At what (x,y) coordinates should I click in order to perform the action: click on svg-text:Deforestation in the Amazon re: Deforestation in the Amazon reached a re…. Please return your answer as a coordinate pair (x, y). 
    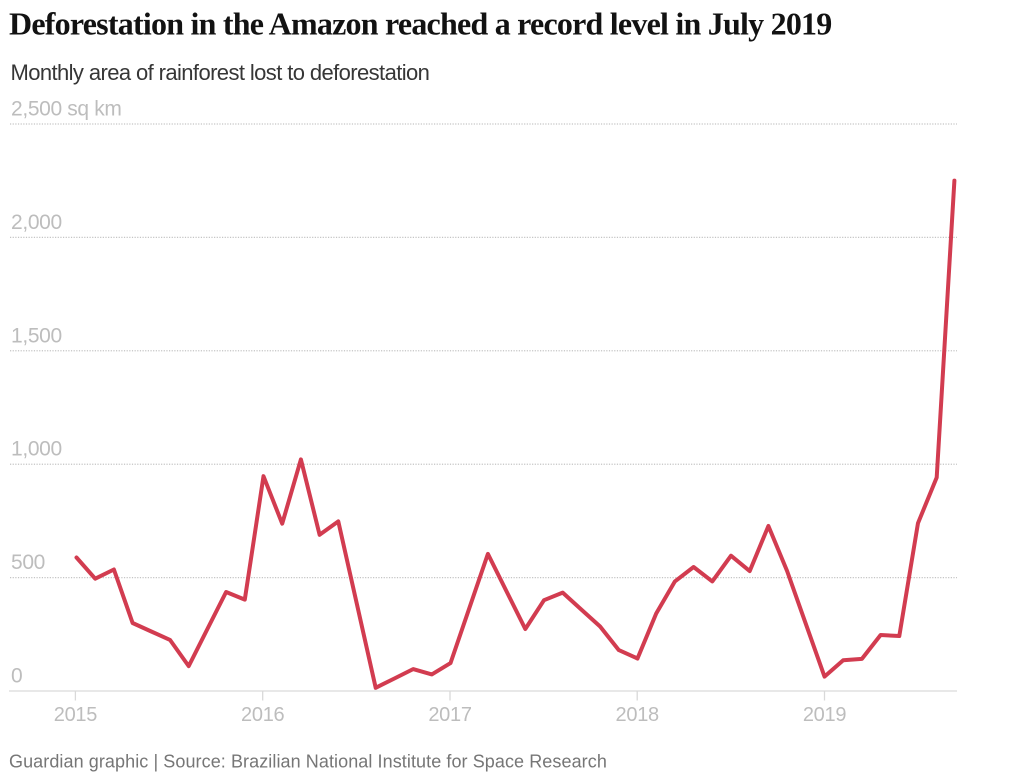
    Looking at the image, I should click on (420, 23).